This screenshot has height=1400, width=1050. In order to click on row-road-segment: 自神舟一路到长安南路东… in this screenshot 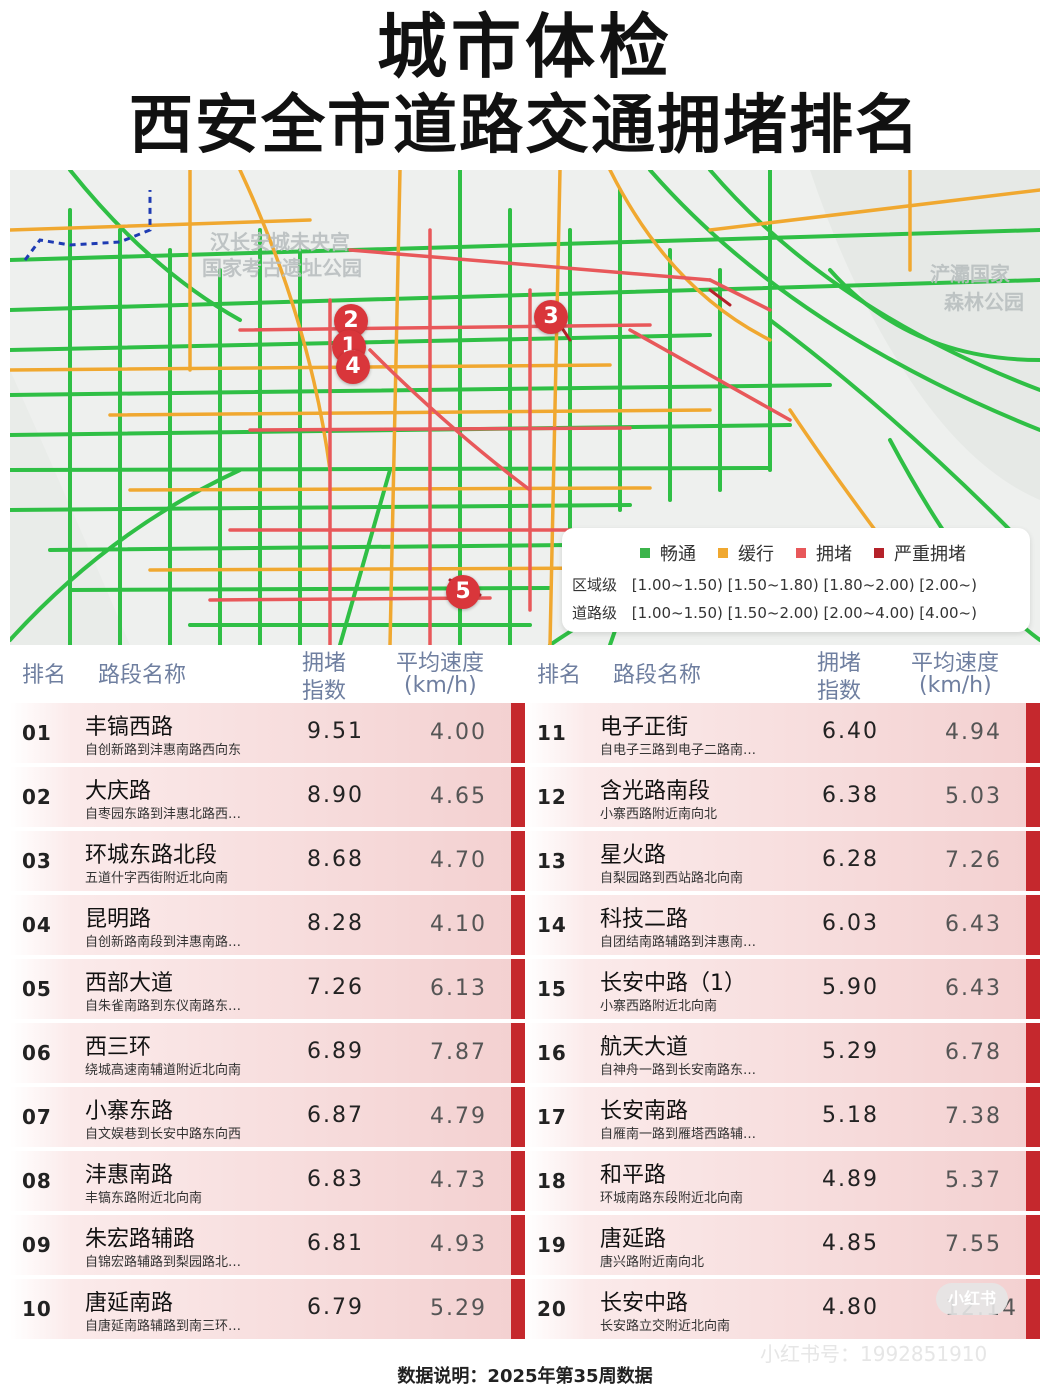, I will do `click(678, 1070)`.